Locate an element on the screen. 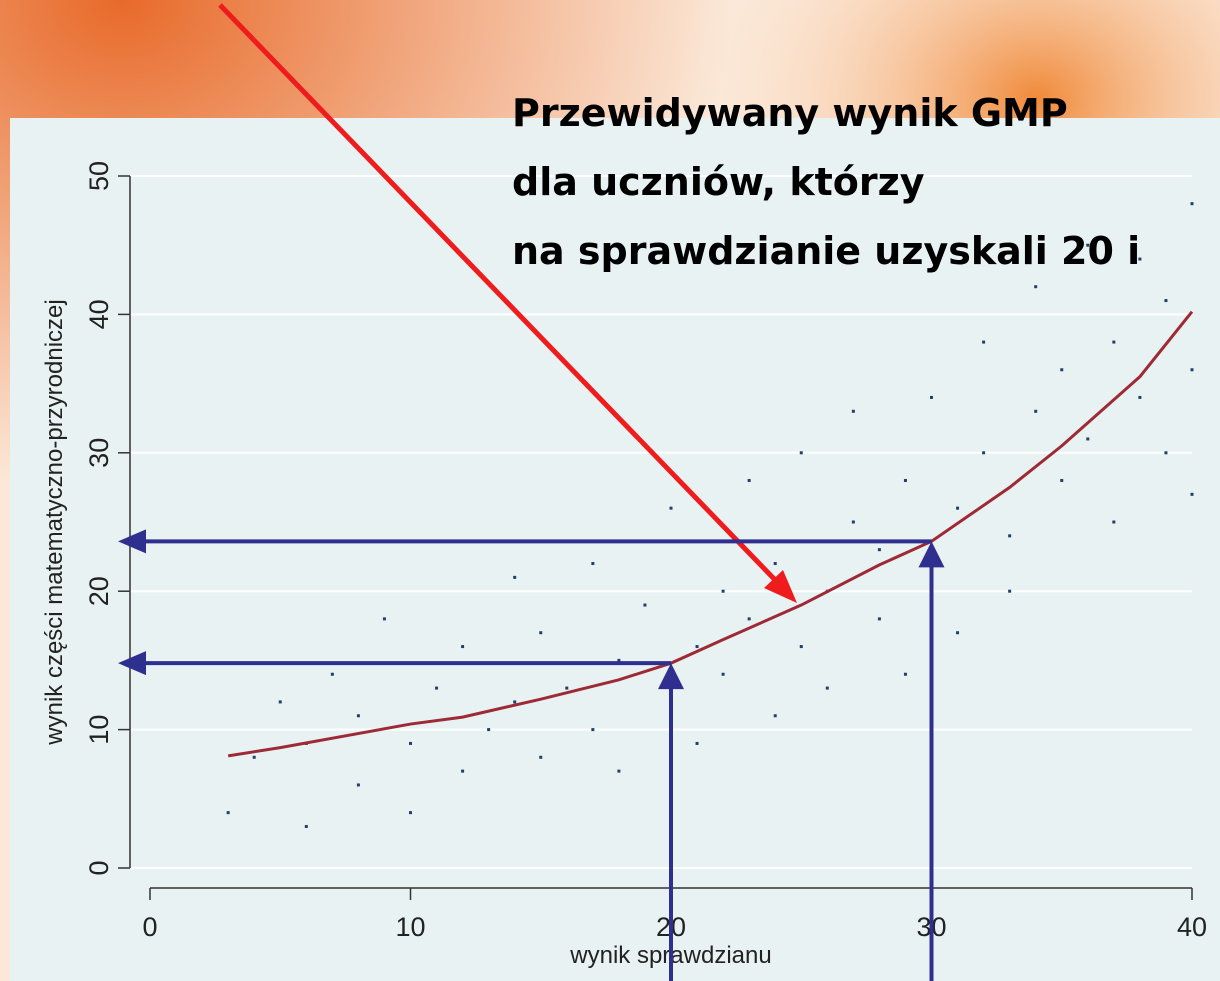 The height and width of the screenshot is (981, 1220). y-tick-label: 10 is located at coordinates (99, 730).